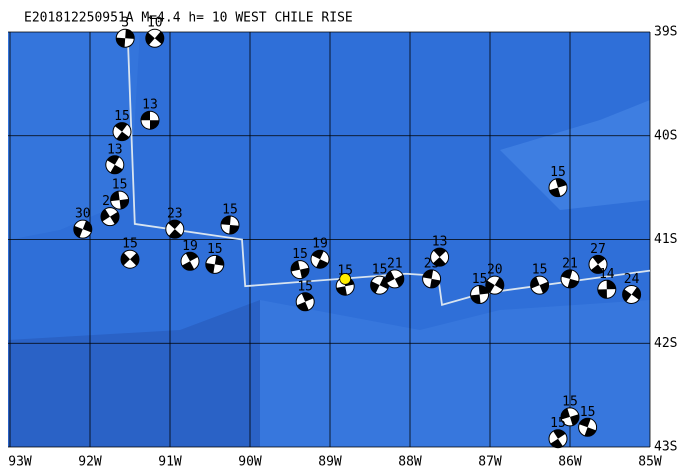 Image resolution: width=695 pixels, height=476 pixels. I want to click on depth-label: 20, so click(495, 270).